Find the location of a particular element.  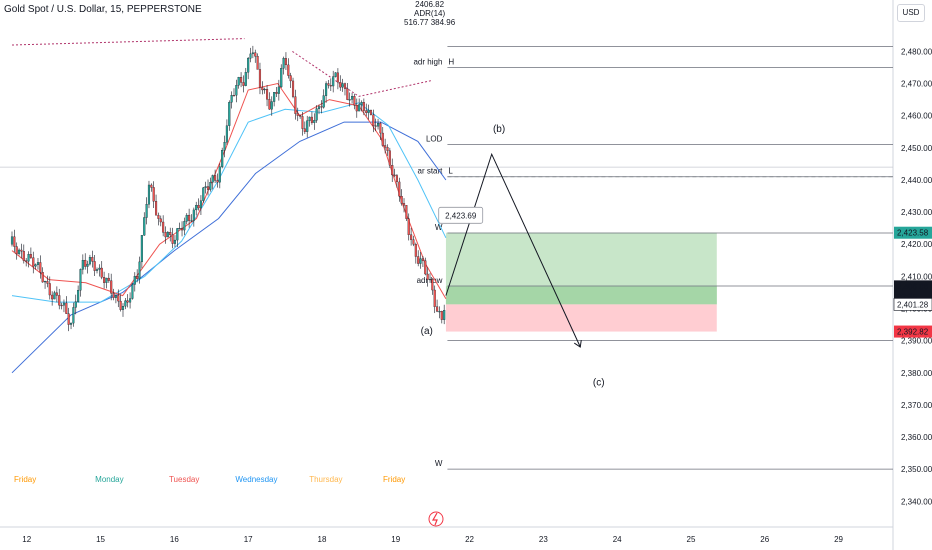

x-tick-label: 22 is located at coordinates (469, 539).